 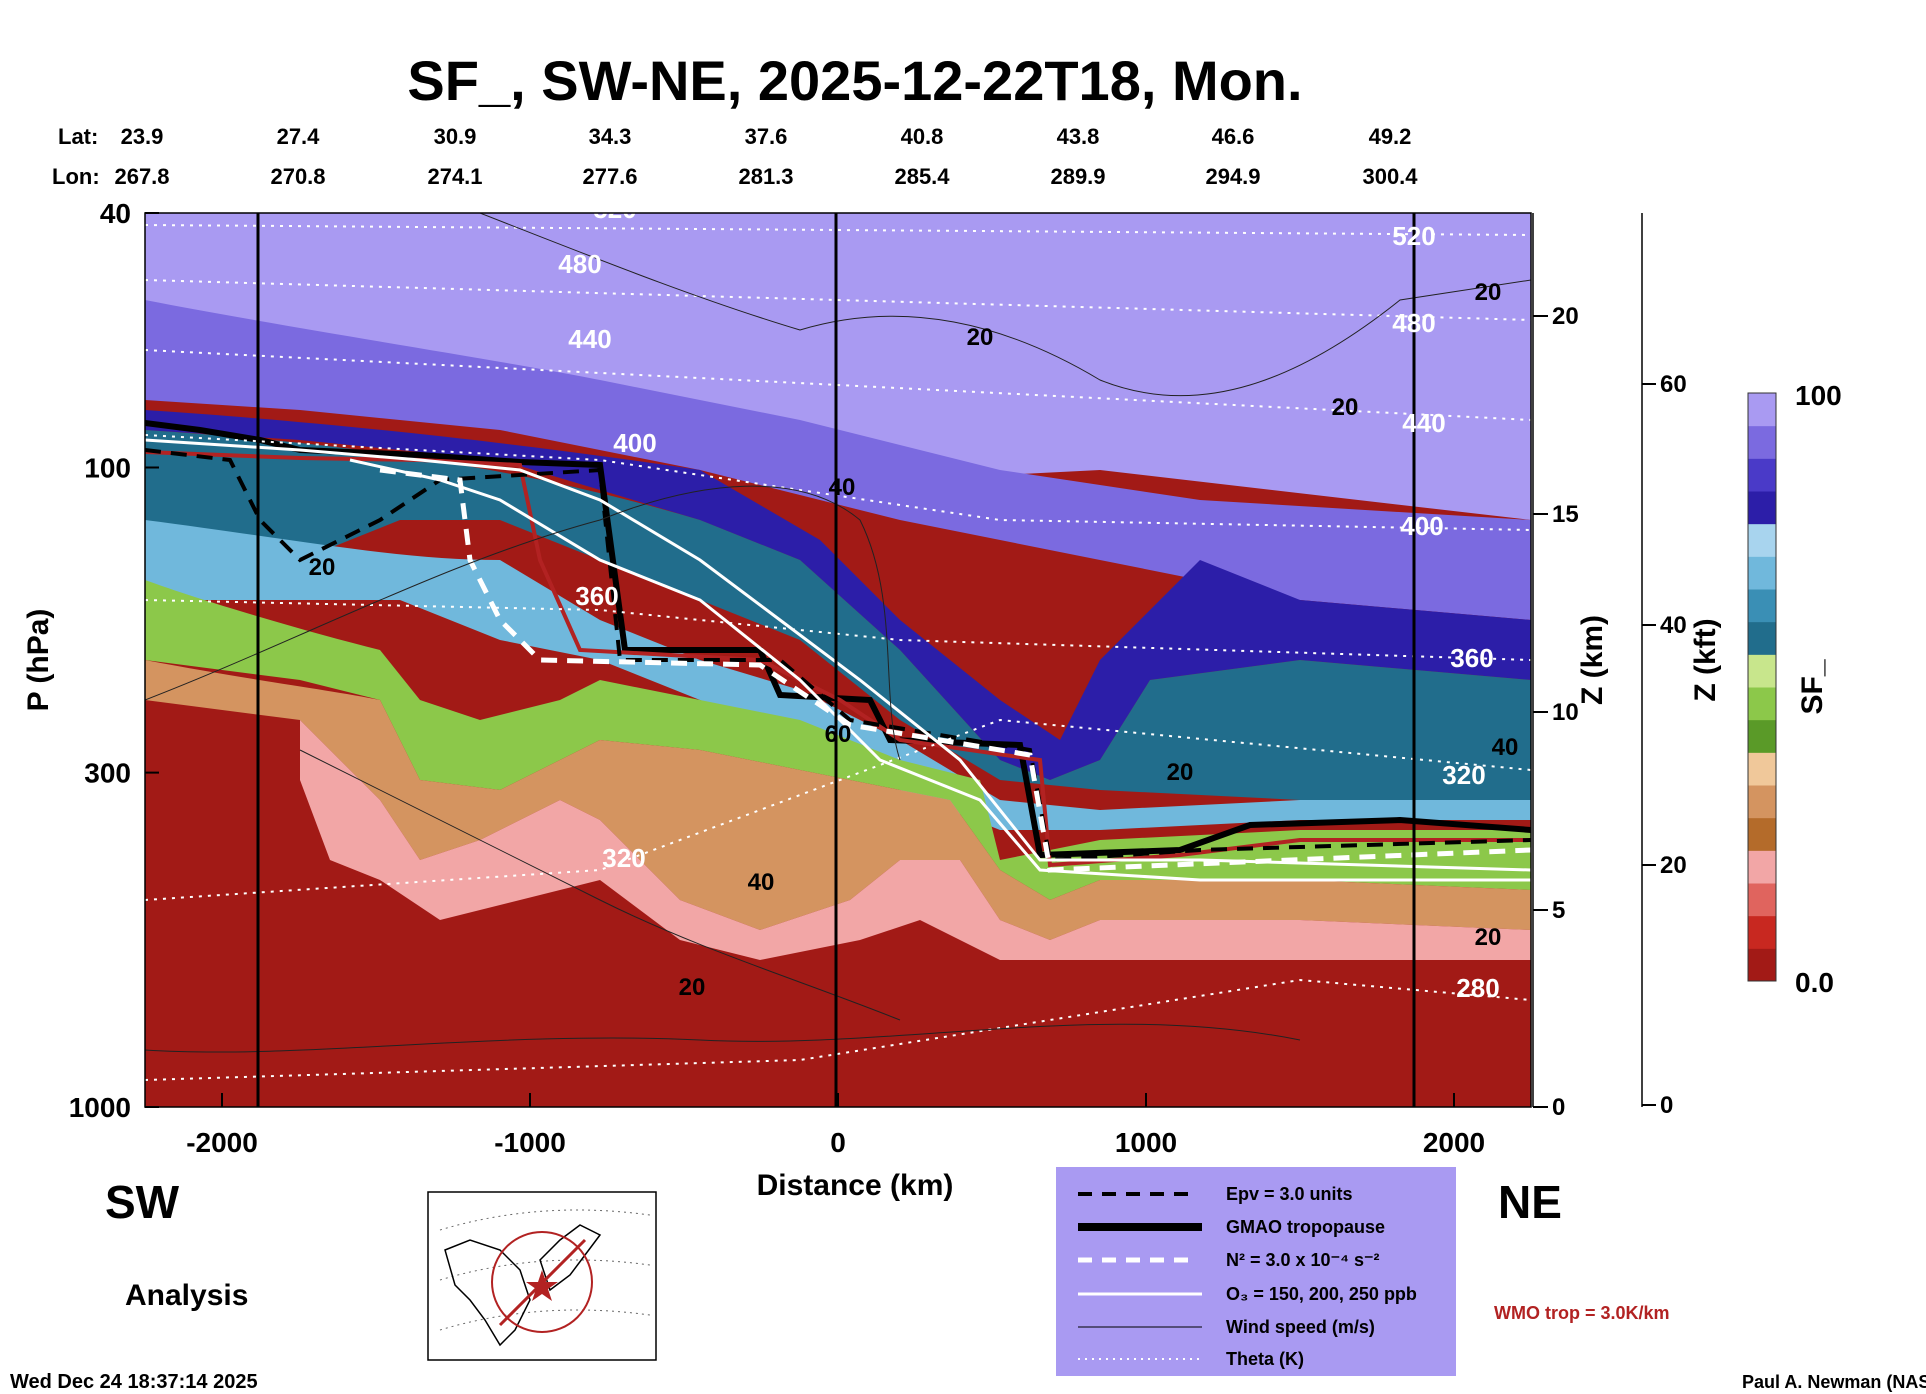 What do you see at coordinates (107, 773) in the screenshot?
I see `y-tick-label: 300` at bounding box center [107, 773].